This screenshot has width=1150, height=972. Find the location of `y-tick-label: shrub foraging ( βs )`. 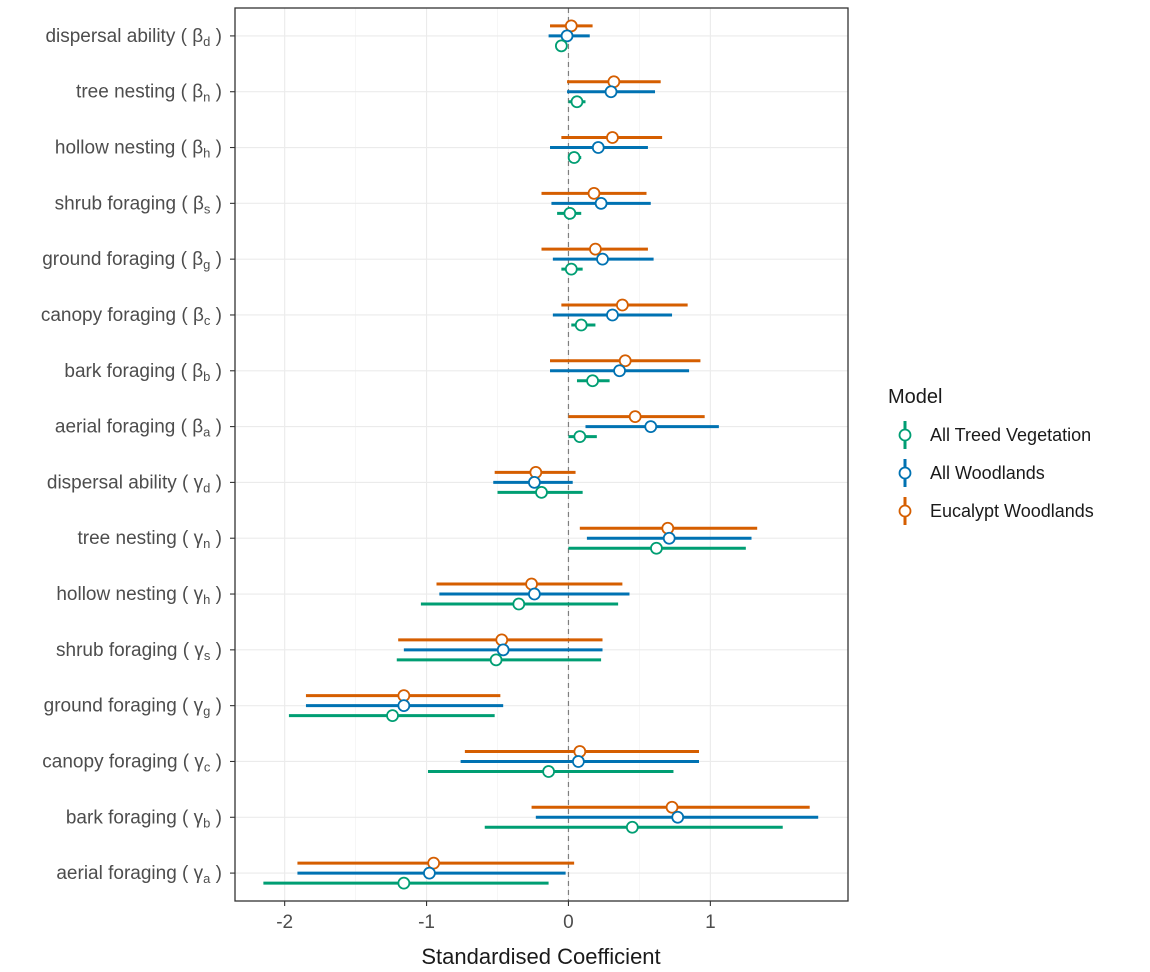

y-tick-label: shrub foraging ( βs ) is located at coordinates (138, 204).